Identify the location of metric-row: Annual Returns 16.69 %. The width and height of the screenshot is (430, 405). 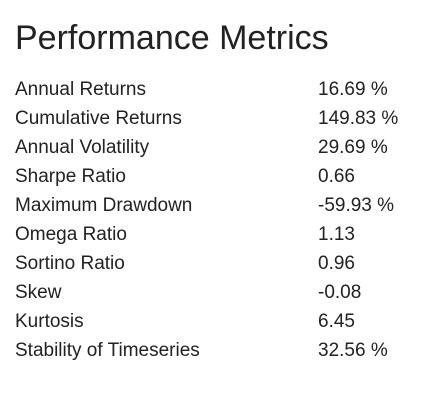
(206, 89).